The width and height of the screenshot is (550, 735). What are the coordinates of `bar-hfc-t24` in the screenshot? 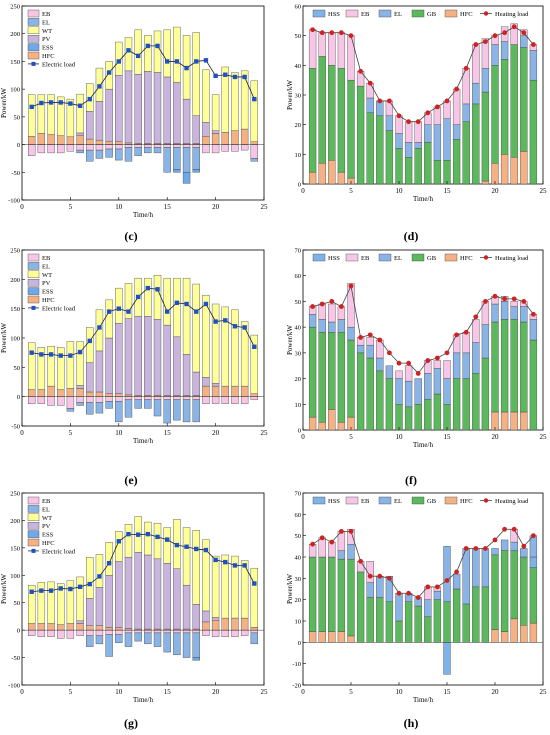 It's located at (254, 629).